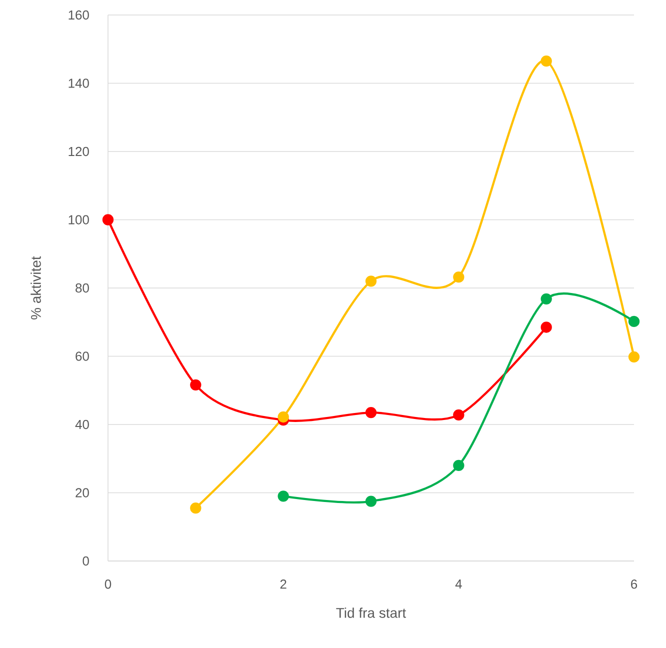  I want to click on x-tick-label: 6, so click(634, 584).